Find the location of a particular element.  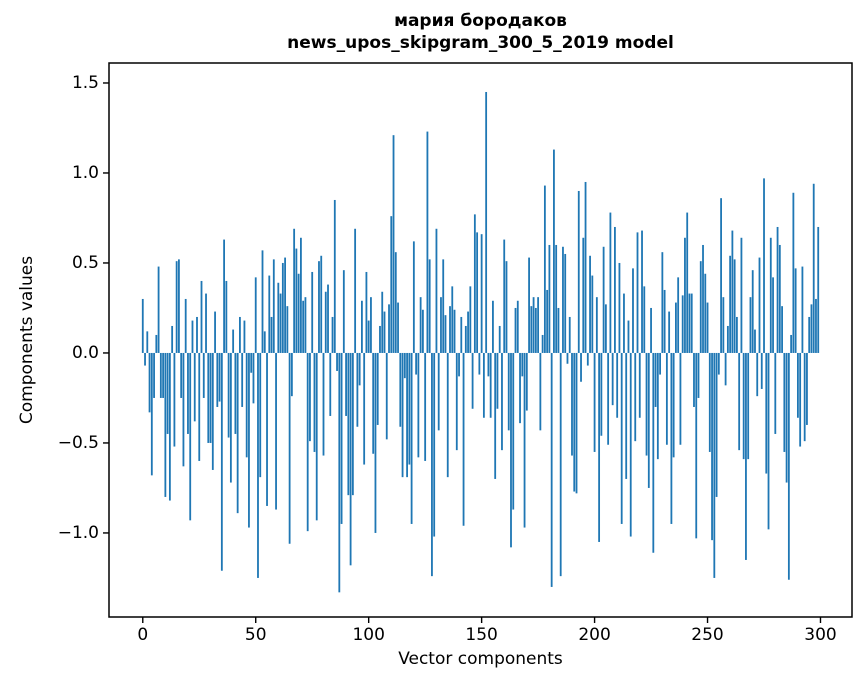

chart-subtitle: news_upos_skipgram_300_5_2019 model is located at coordinates (480, 43).